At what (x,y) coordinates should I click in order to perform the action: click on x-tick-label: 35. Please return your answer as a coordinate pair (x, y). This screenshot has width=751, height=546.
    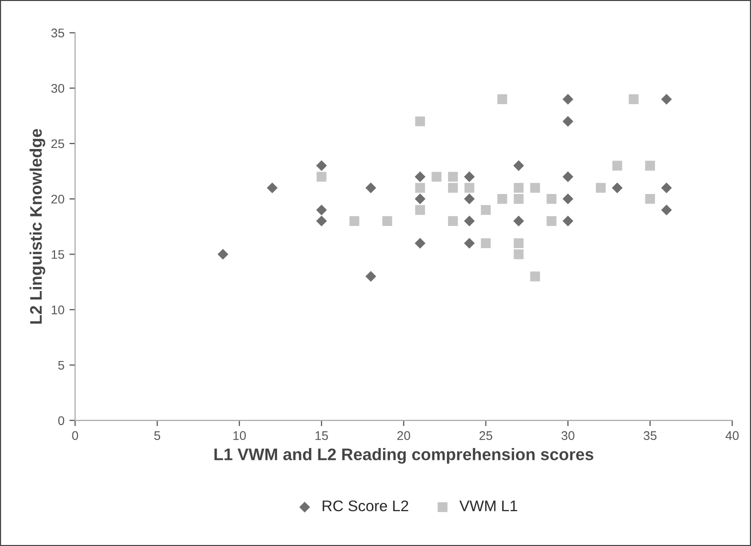
    Looking at the image, I should click on (650, 435).